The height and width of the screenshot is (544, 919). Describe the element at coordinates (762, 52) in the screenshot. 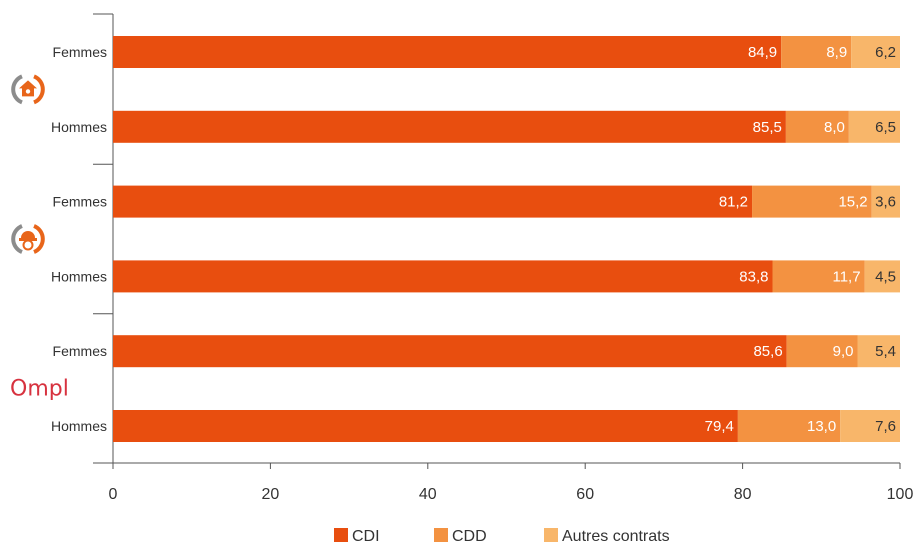

I see `data-label: 84,9` at that location.